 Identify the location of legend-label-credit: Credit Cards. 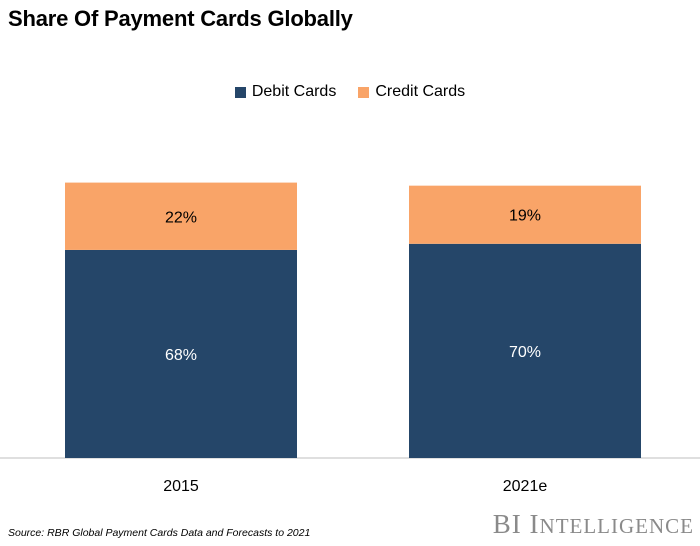
(420, 91).